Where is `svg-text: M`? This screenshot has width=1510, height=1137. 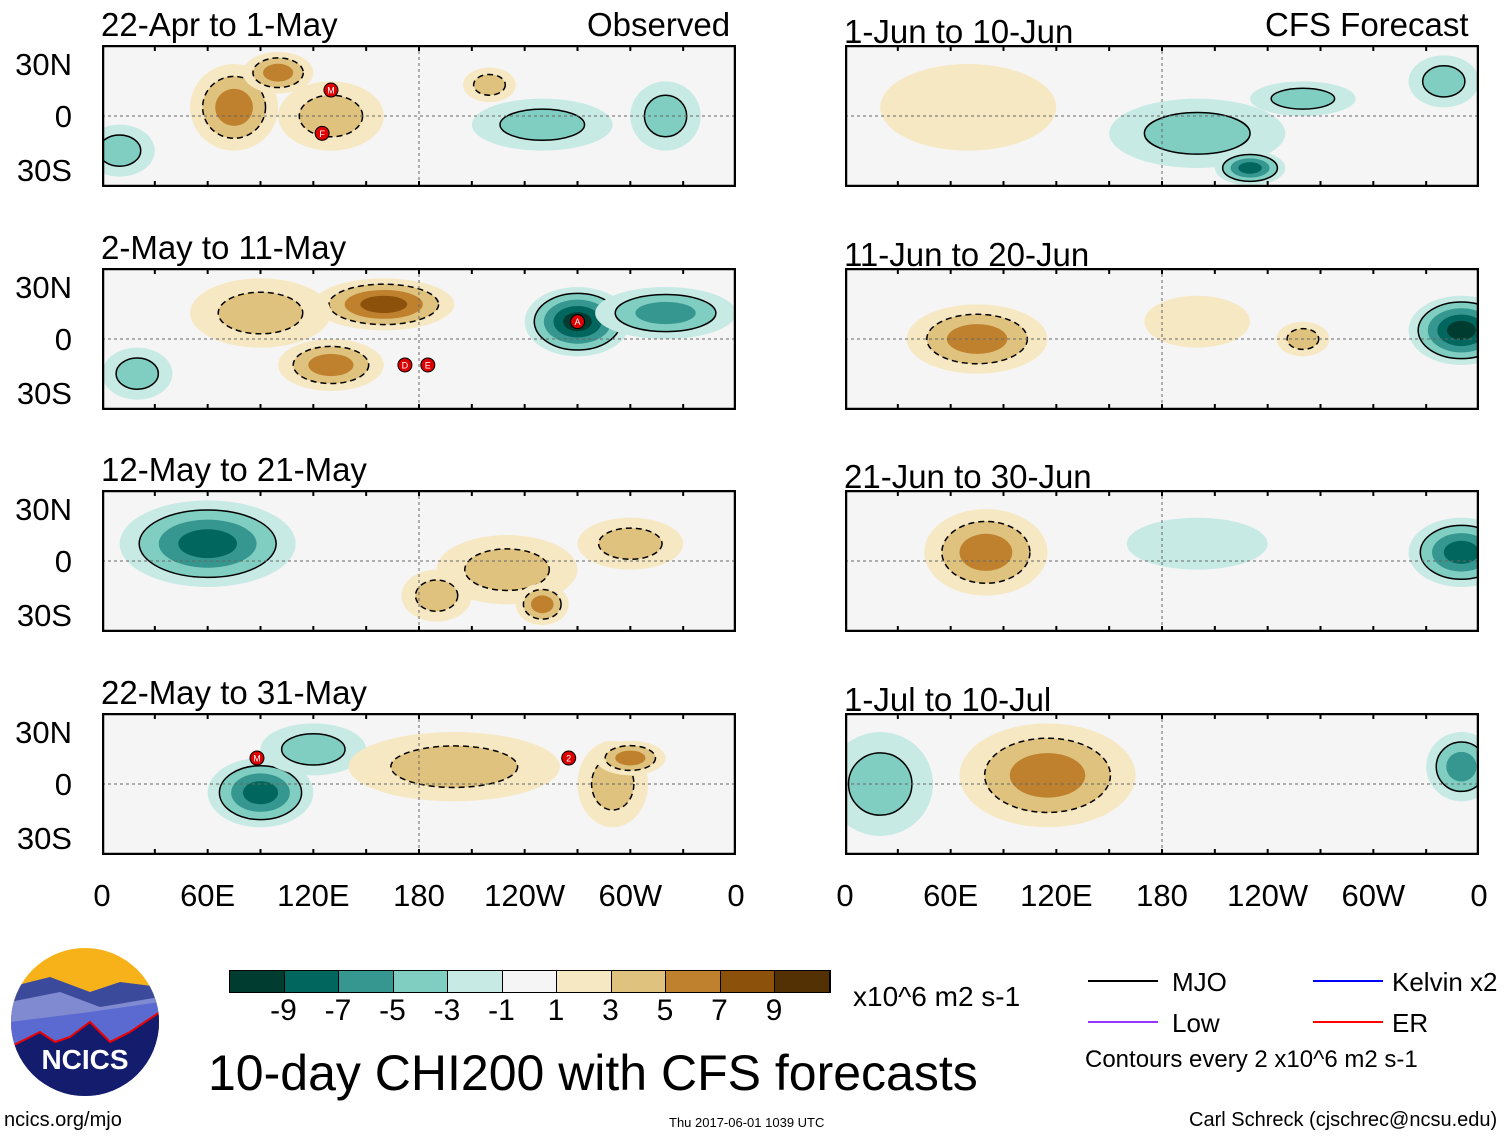
svg-text: M is located at coordinates (257, 759).